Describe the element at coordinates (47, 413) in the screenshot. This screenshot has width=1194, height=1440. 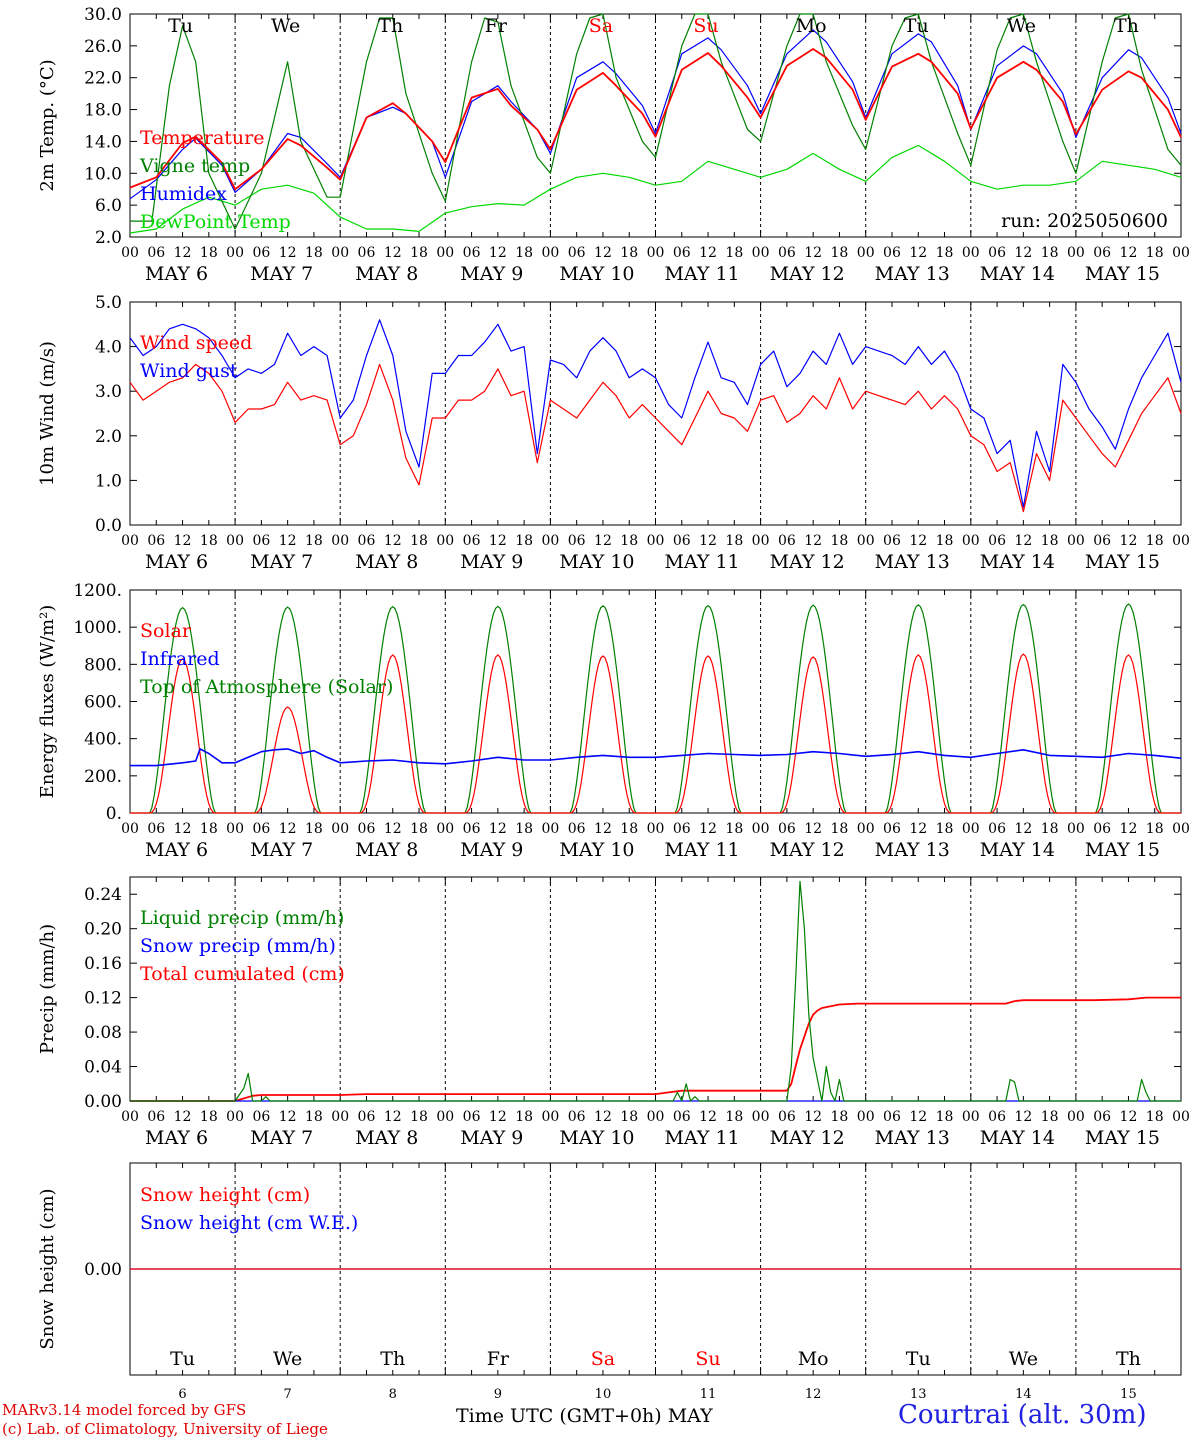
I see `y-axis-label: 10m Wind (m/s)` at that location.